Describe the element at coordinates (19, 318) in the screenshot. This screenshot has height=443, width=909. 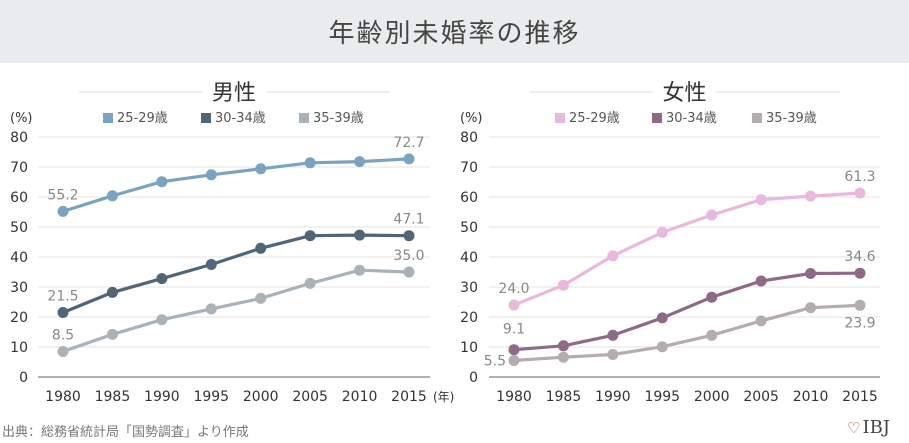
I see `male-ytick-20: 20` at that location.